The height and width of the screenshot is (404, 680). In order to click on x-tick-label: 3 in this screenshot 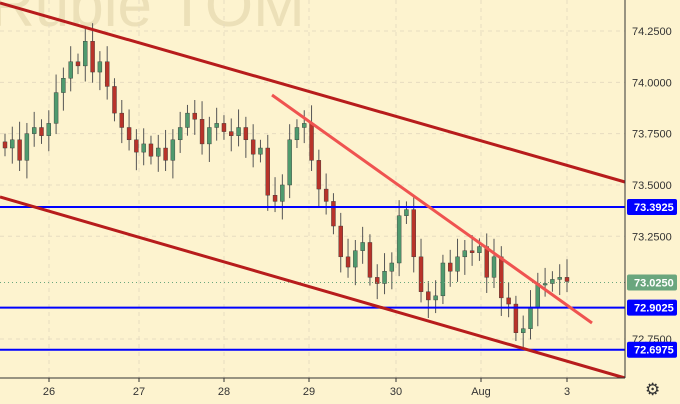, I will do `click(567, 392)`.